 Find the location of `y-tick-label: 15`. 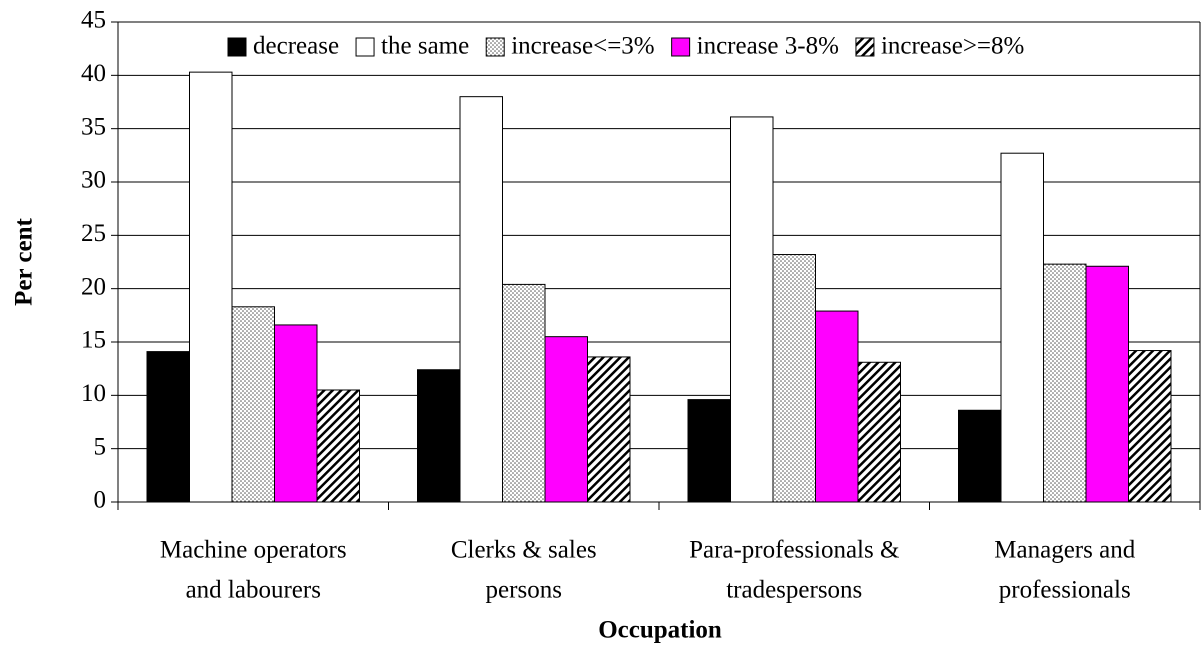

y-tick-label: 15 is located at coordinates (93, 340).